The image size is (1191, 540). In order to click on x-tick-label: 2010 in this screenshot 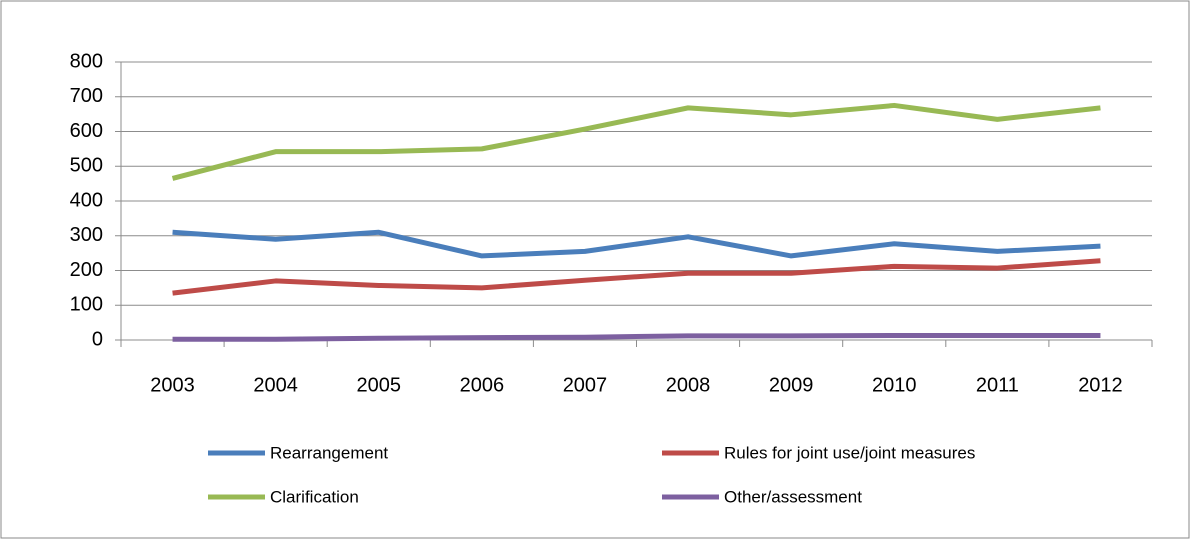, I will do `click(894, 385)`.